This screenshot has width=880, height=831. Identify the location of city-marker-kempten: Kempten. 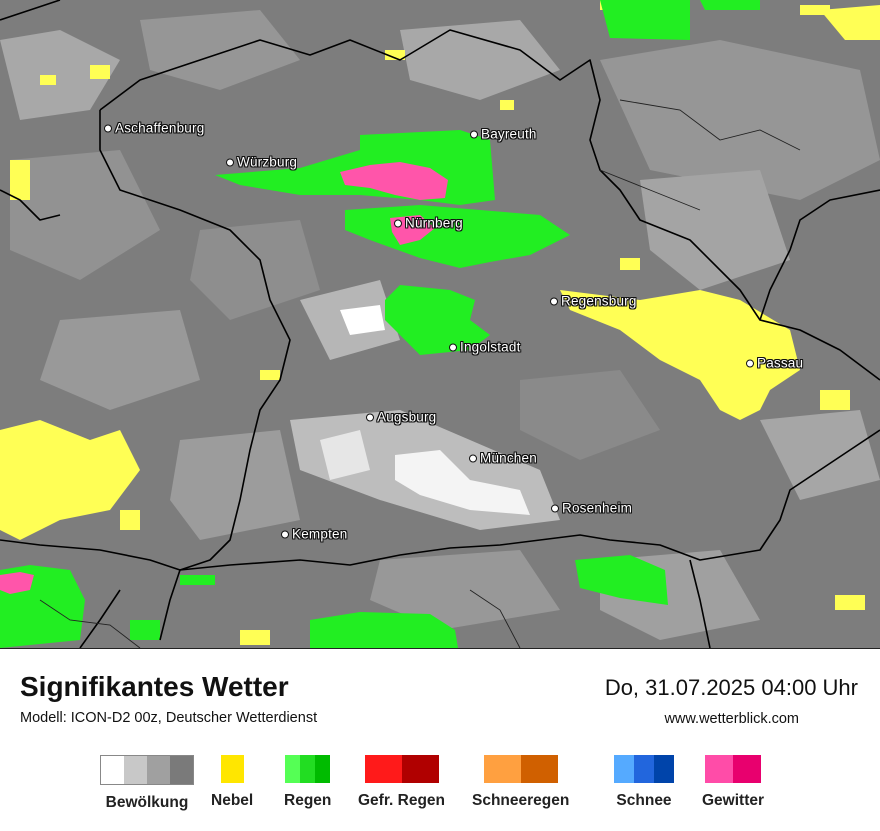
(314, 534).